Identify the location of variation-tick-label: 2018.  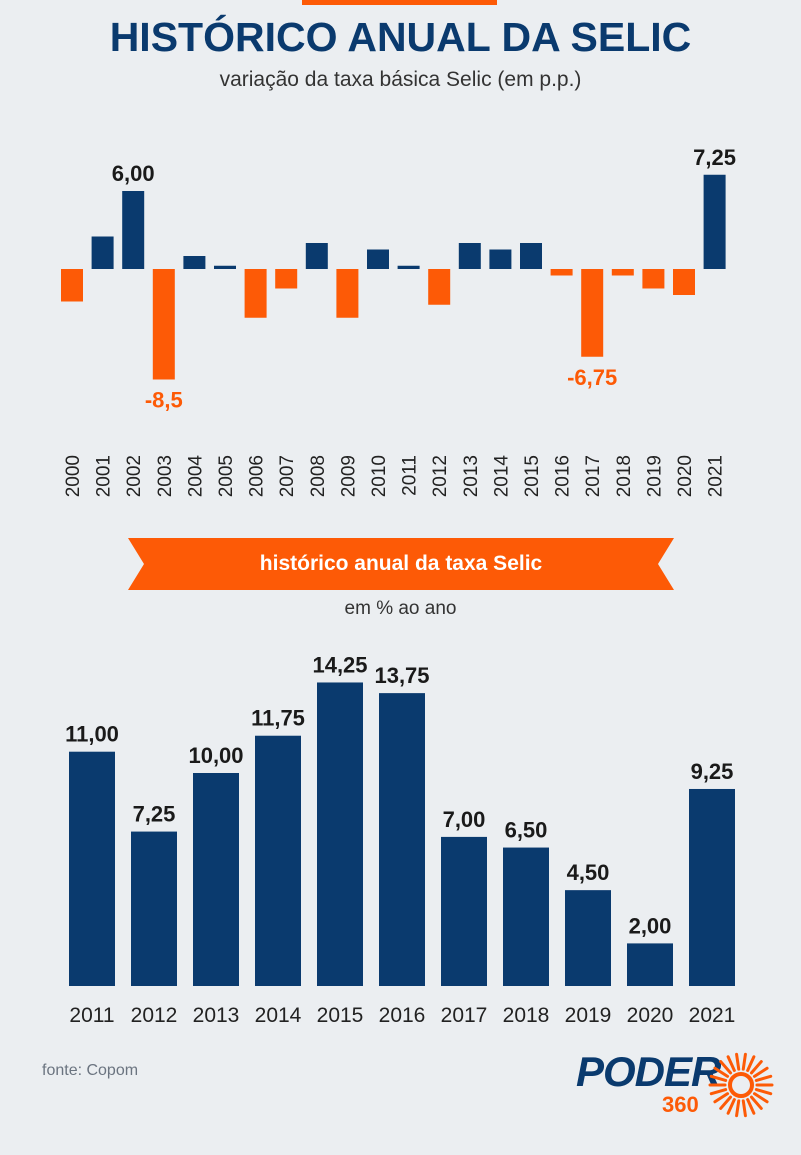
(624, 476).